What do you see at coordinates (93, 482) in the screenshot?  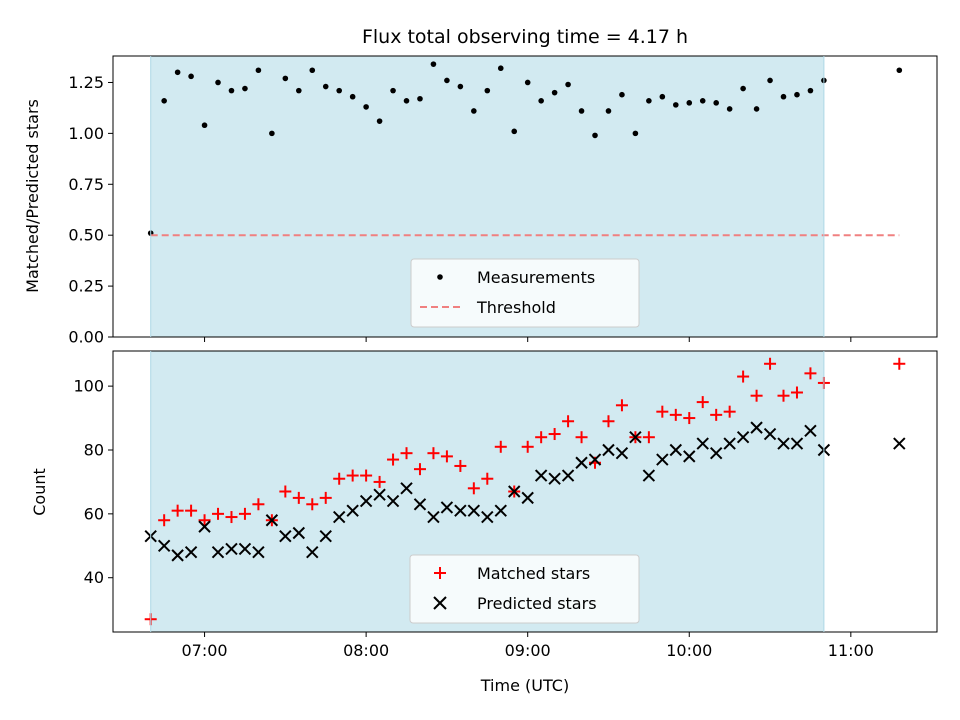 I see `bottom-y-ticks: 40 60 80 100` at bounding box center [93, 482].